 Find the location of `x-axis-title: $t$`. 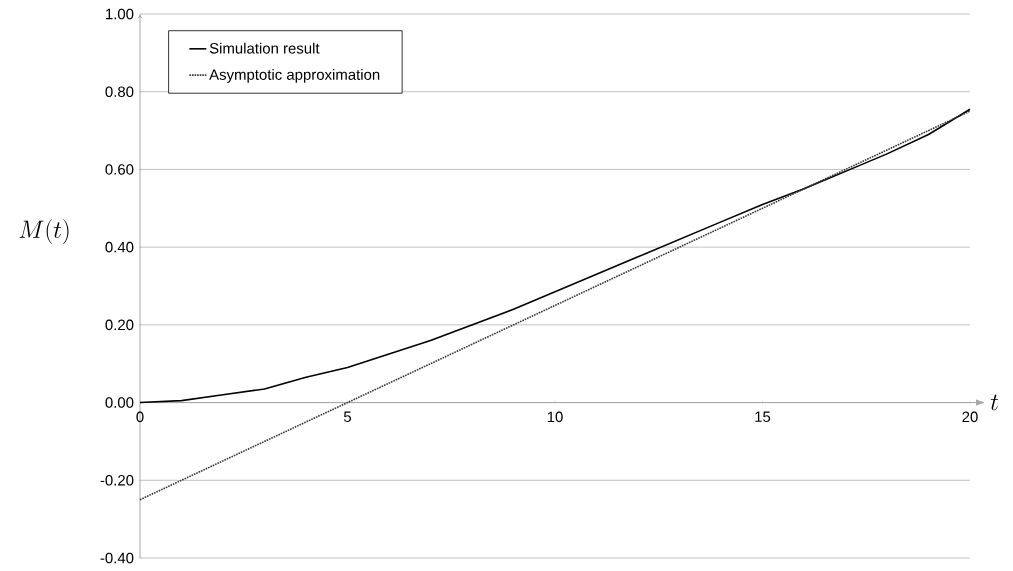

x-axis-title: $t$ is located at coordinates (994, 402).